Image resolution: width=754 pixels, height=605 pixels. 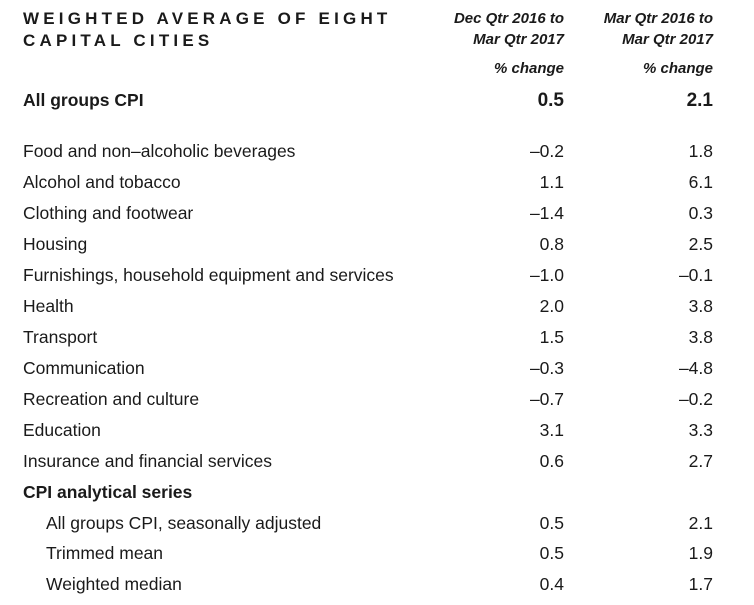 I want to click on quarterly-change: 0.8, so click(x=551, y=244).